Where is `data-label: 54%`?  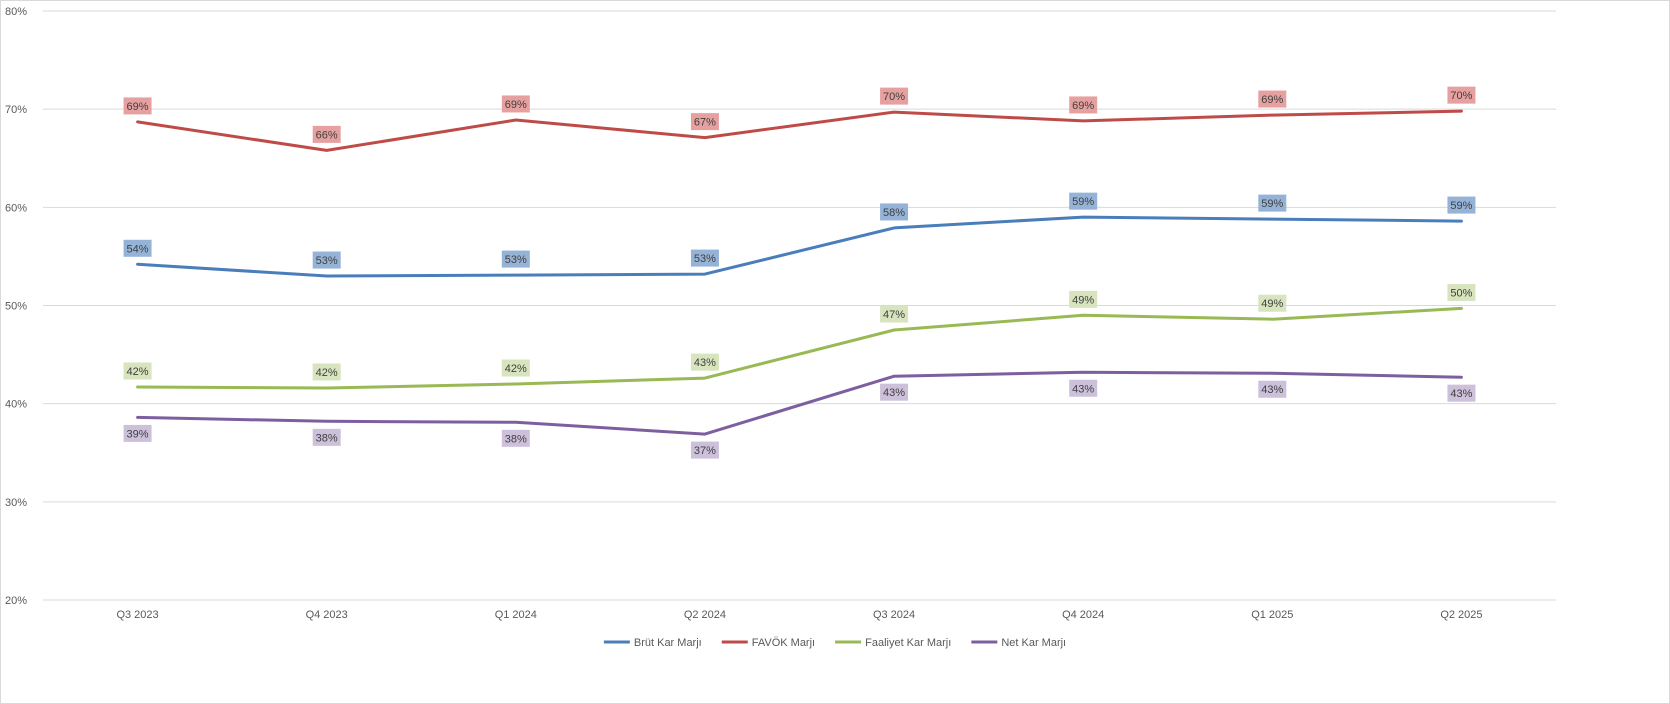
data-label: 54% is located at coordinates (137, 248).